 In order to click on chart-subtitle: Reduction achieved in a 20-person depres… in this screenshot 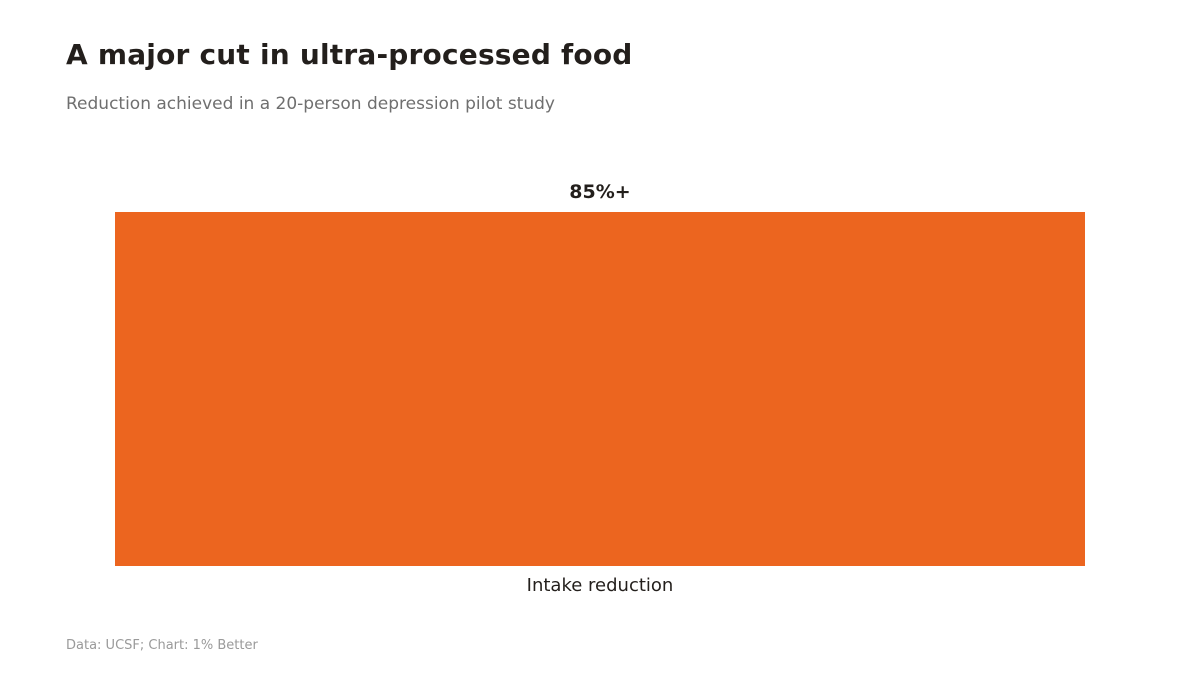, I will do `click(310, 104)`.